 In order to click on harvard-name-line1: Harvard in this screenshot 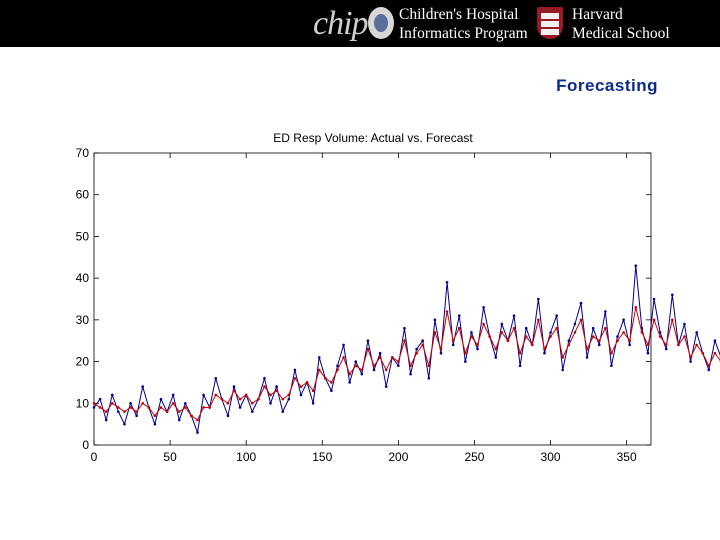, I will do `click(597, 14)`.